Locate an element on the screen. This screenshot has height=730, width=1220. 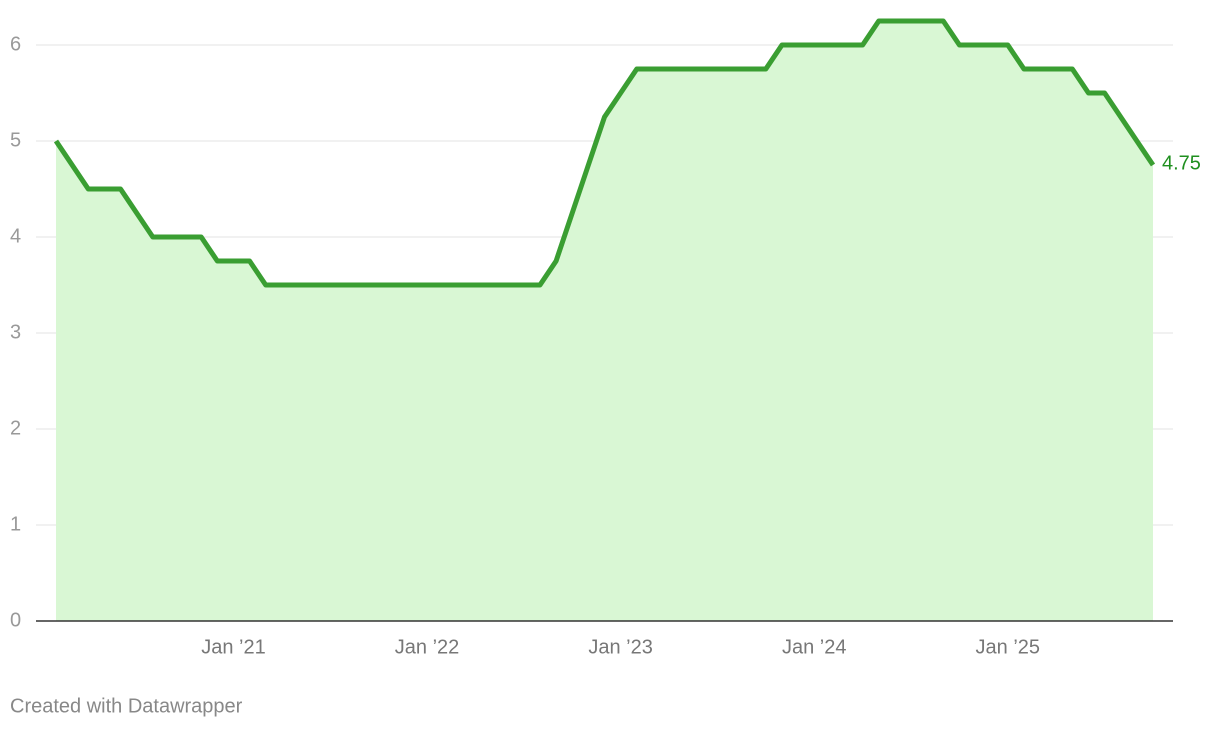
y-tick-label: 3 is located at coordinates (15, 332).